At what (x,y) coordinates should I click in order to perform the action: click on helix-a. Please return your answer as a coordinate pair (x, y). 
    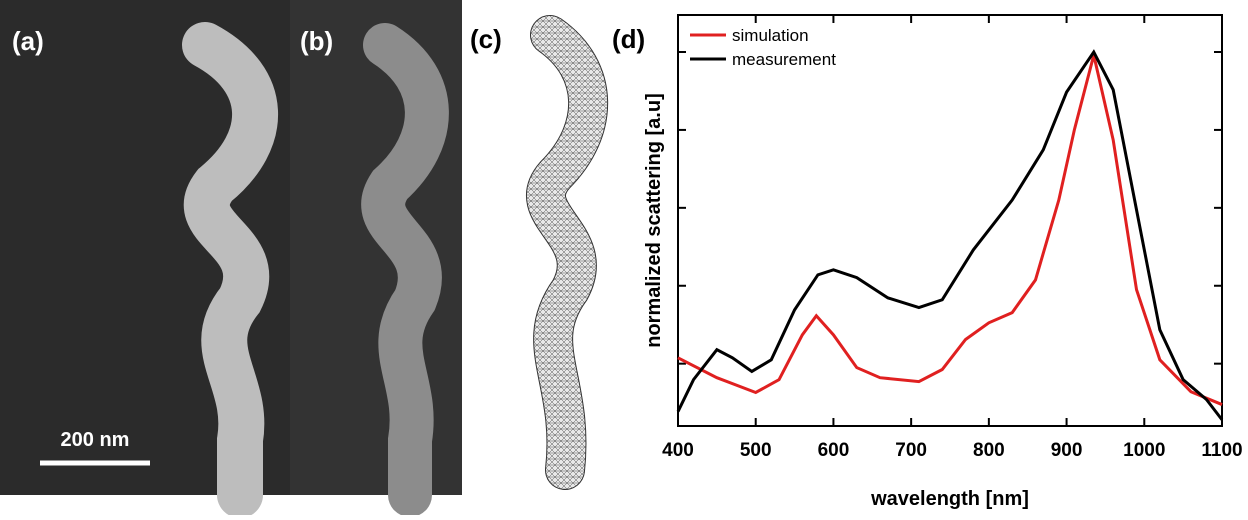
    Looking at the image, I should click on (230, 270).